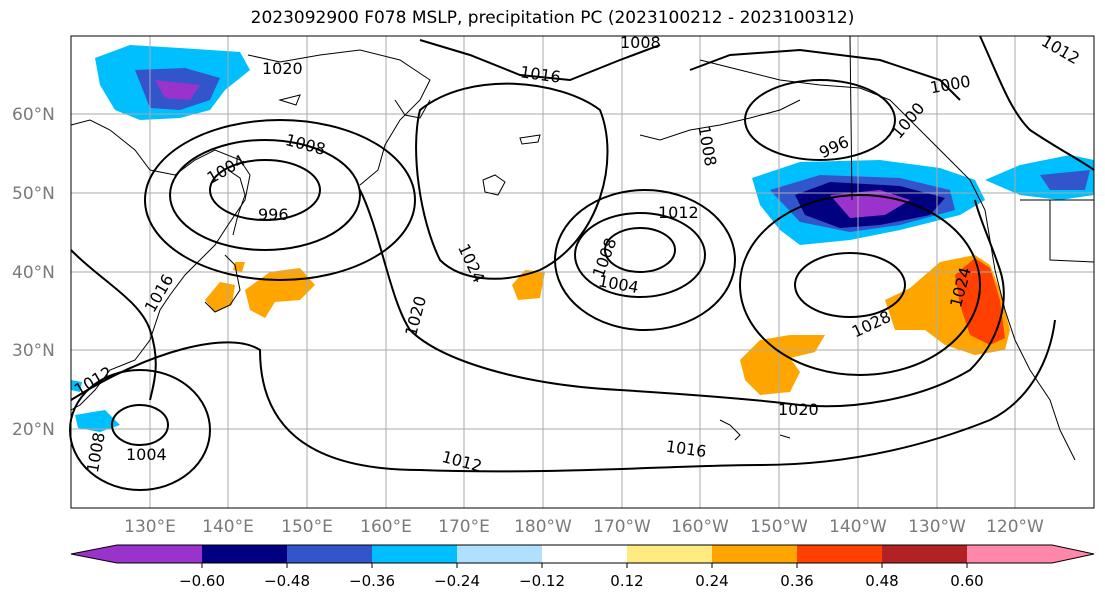 The height and width of the screenshot is (601, 1105). I want to click on lat-label: 40°N, so click(33, 273).